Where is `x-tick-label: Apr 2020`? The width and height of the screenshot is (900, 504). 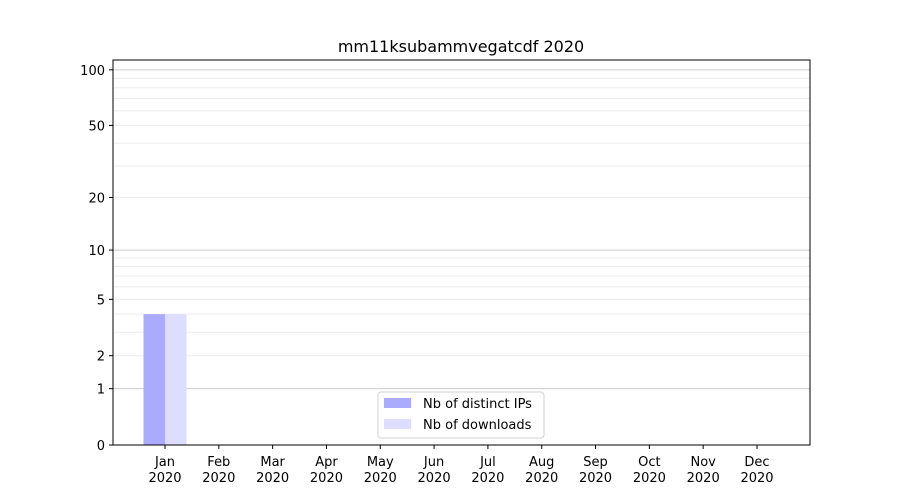
x-tick-label: Apr 2020 is located at coordinates (326, 470).